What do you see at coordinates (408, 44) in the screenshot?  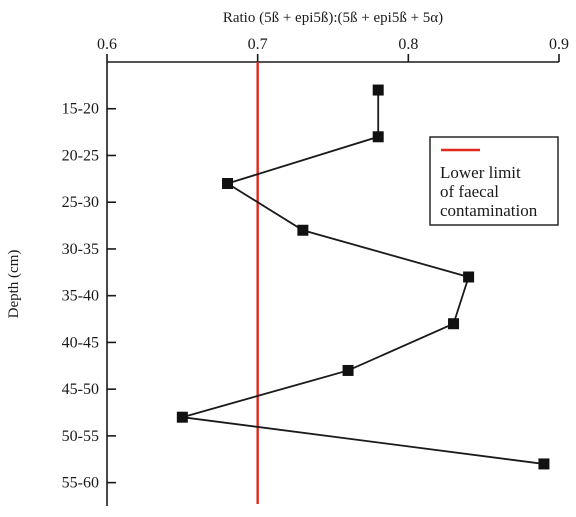 I see `x-tick-label: 0.8` at bounding box center [408, 44].